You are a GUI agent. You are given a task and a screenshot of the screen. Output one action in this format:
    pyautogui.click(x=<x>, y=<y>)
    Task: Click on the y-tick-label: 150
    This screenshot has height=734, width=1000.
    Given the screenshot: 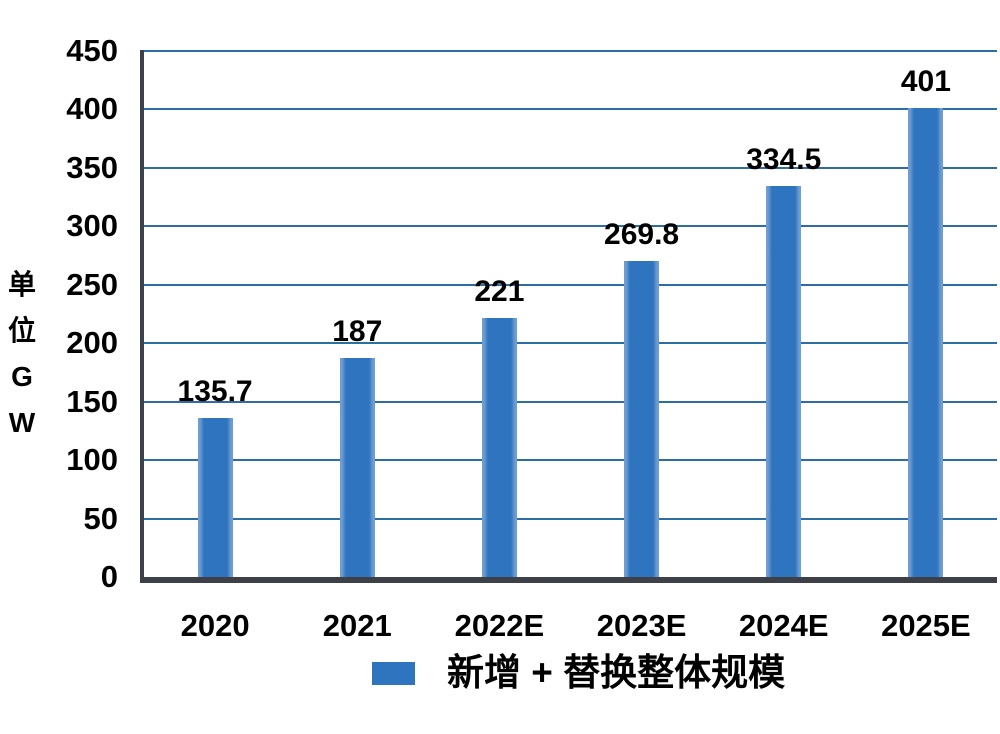 What is the action you would take?
    pyautogui.click(x=92, y=401)
    